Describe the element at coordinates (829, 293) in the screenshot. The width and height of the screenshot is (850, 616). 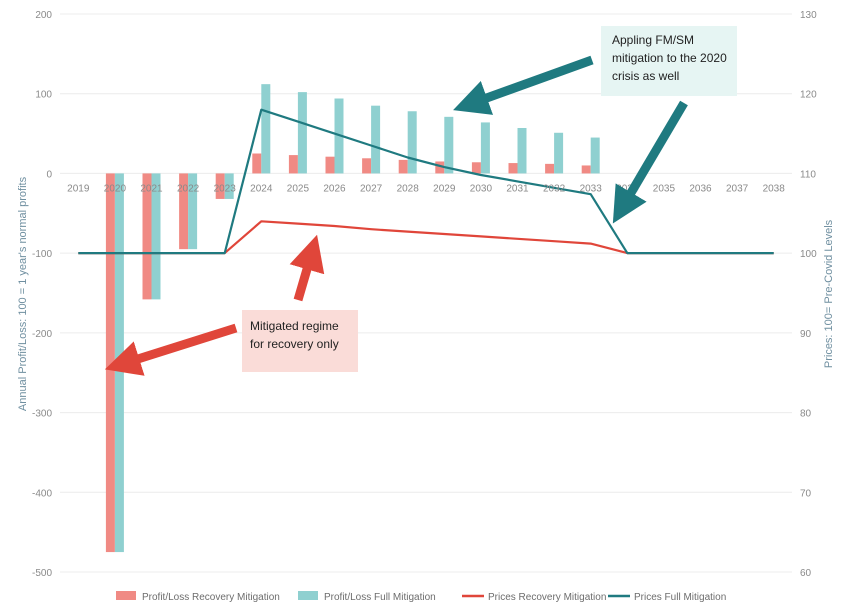
I see `right-axis-title: Prices: 100= Pre-Covid Levels` at that location.